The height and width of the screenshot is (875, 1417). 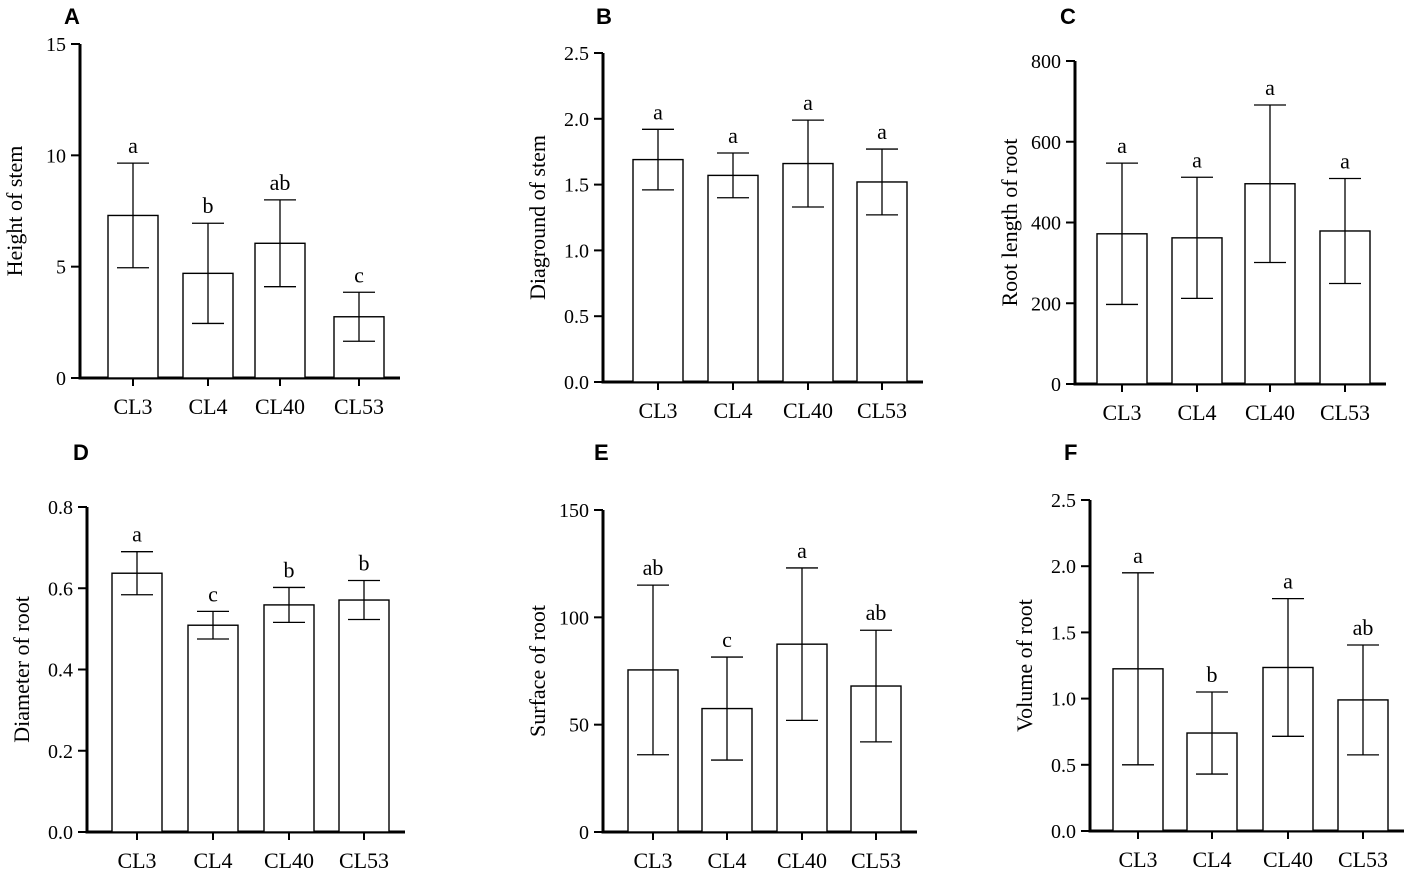 What do you see at coordinates (579, 726) in the screenshot?
I see `y-tick-label: 50` at bounding box center [579, 726].